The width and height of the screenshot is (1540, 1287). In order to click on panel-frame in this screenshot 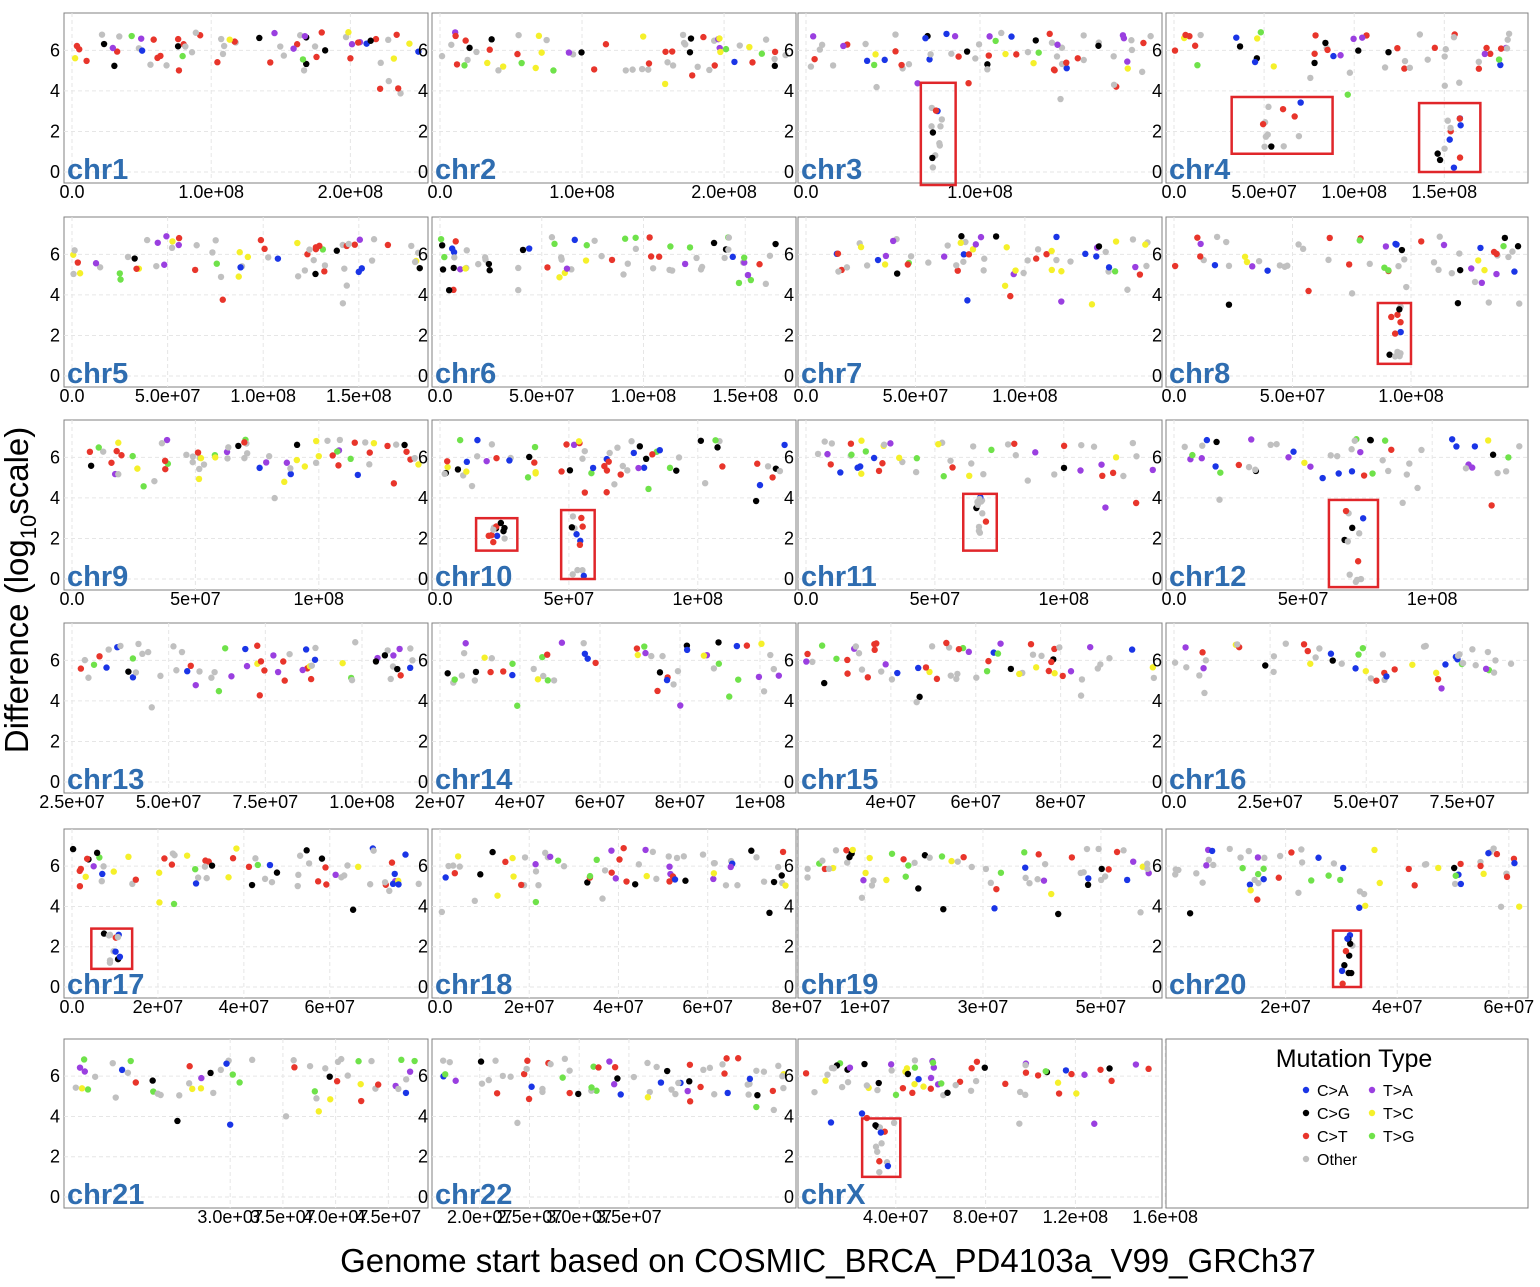, I will do `click(1347, 708)`.